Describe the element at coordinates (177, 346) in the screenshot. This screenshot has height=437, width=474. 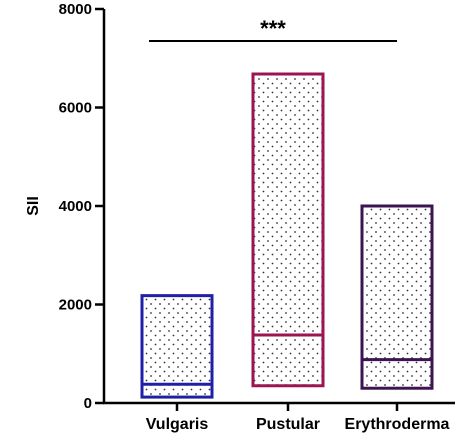
I see `box-vulgaris` at that location.